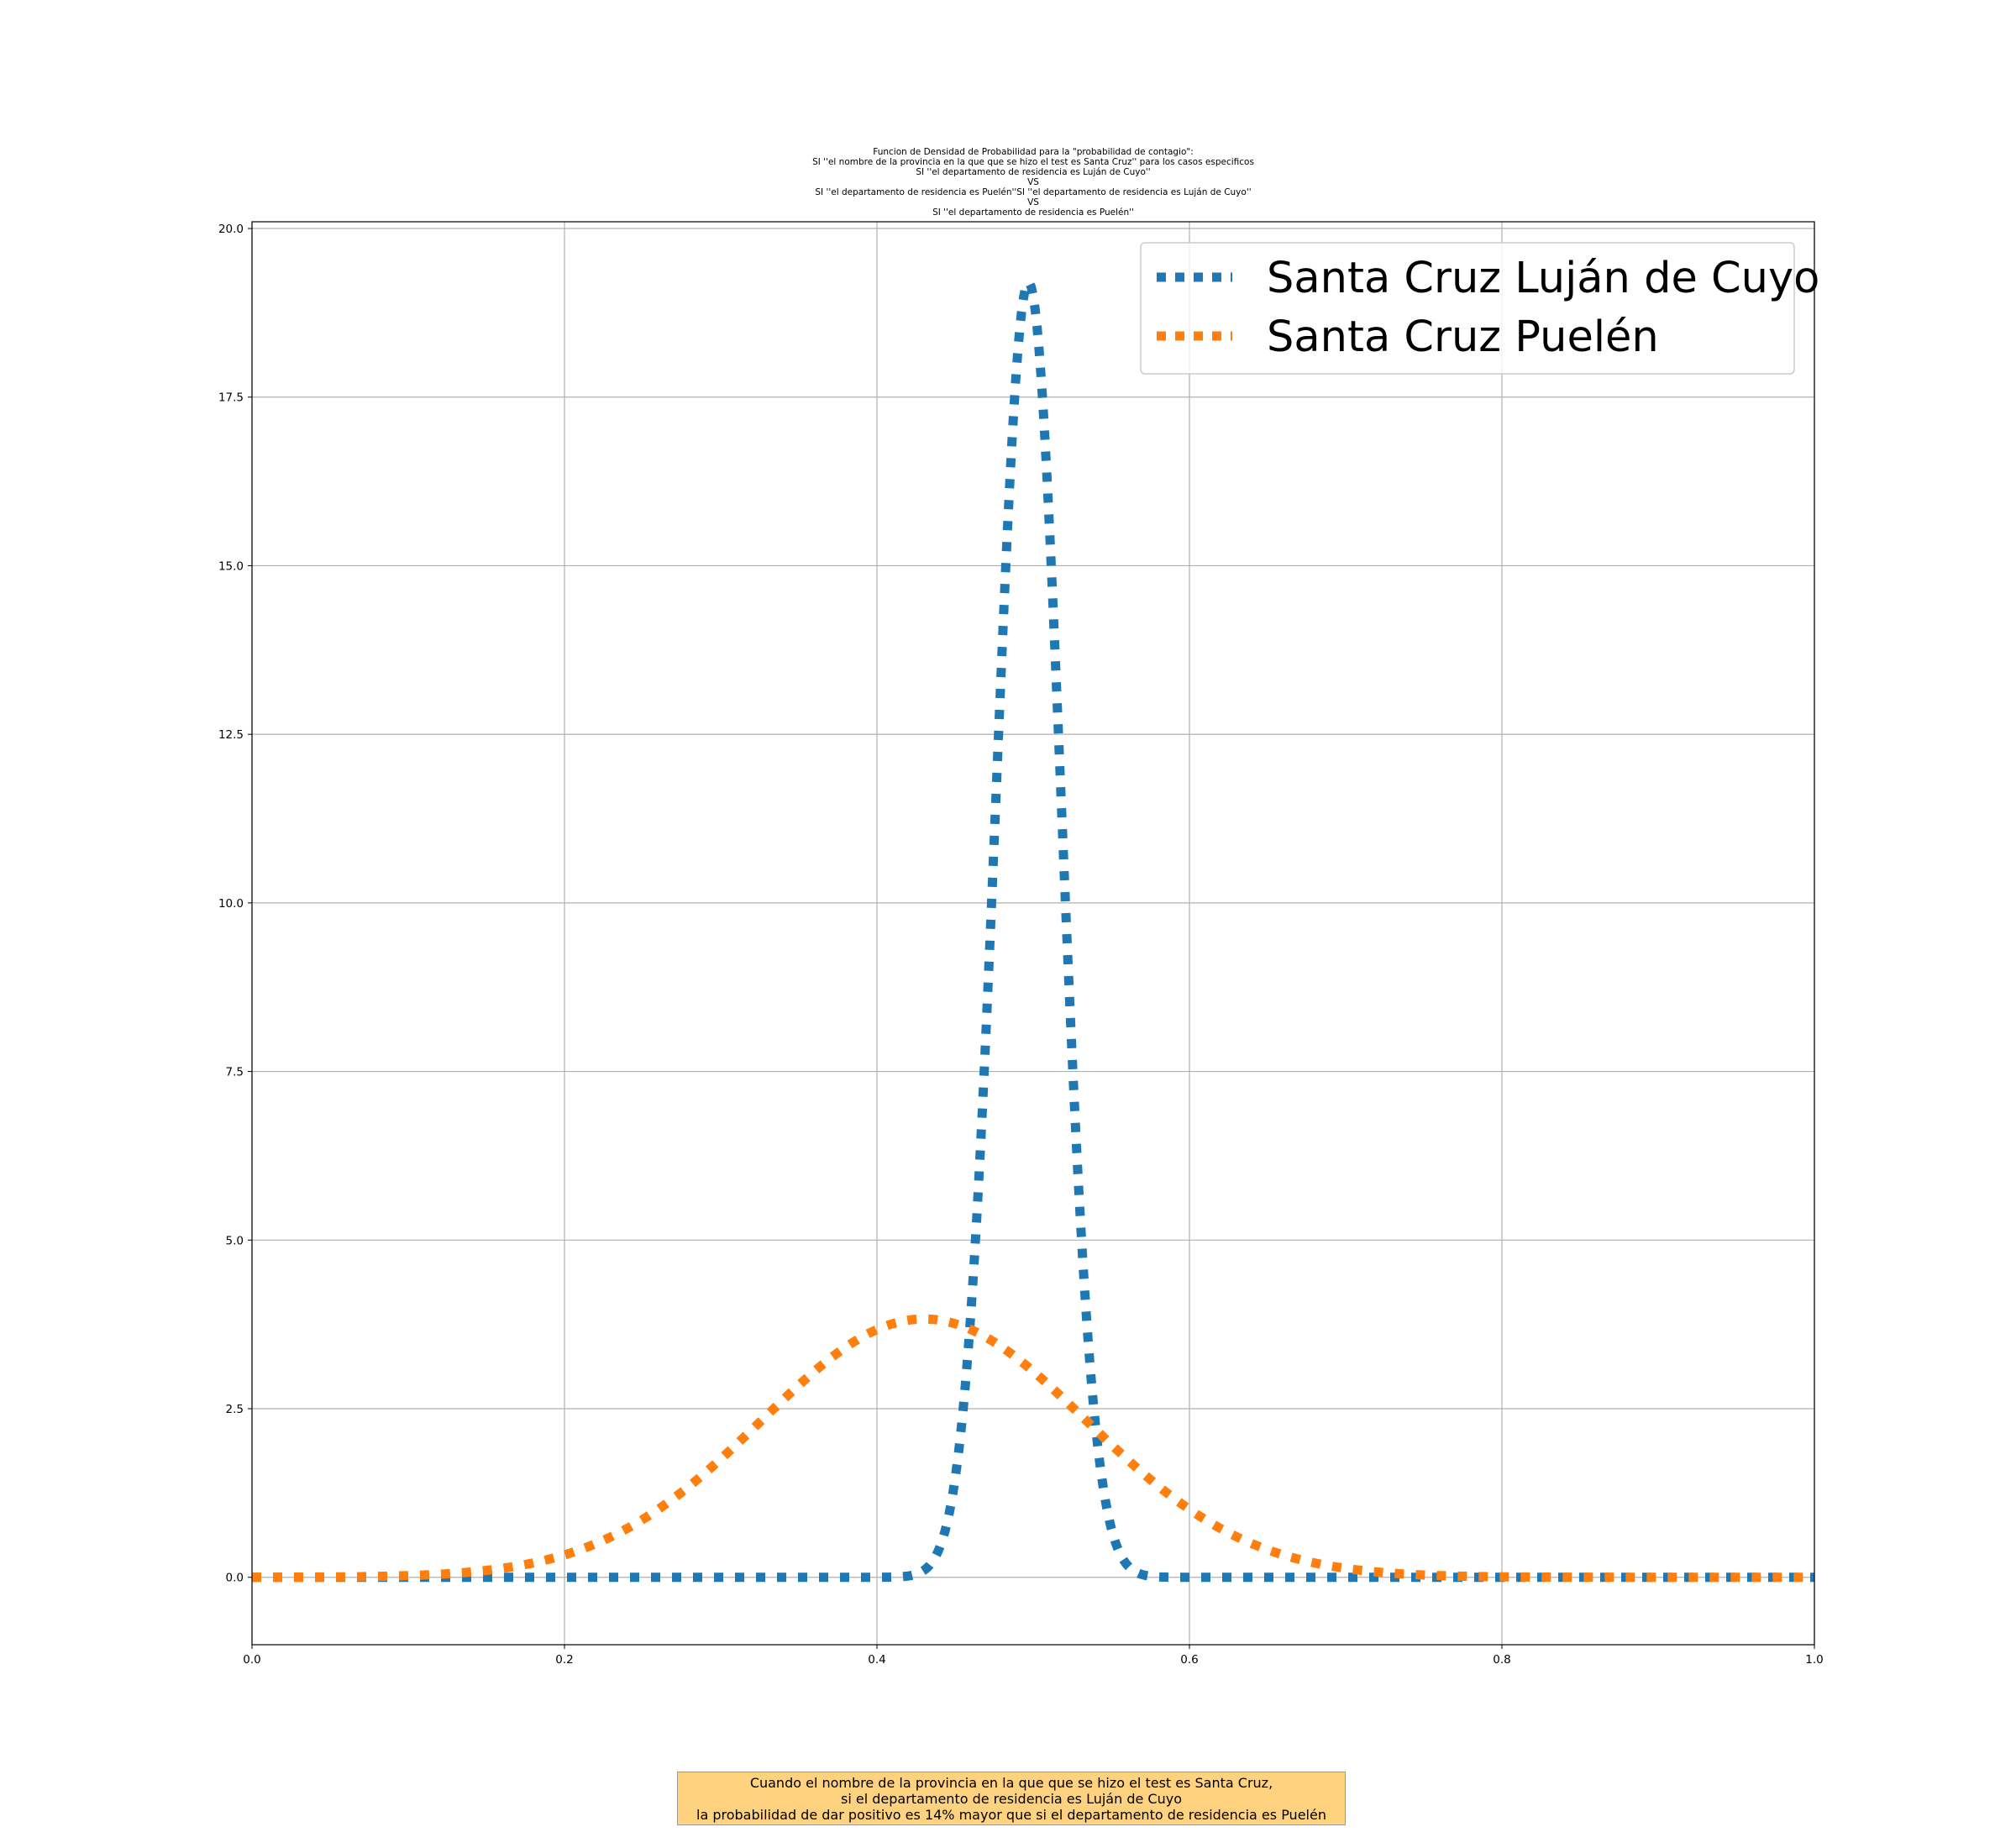 This screenshot has height=1848, width=2016. What do you see at coordinates (251, 1660) in the screenshot?
I see `x-tick-label: 0.0` at bounding box center [251, 1660].